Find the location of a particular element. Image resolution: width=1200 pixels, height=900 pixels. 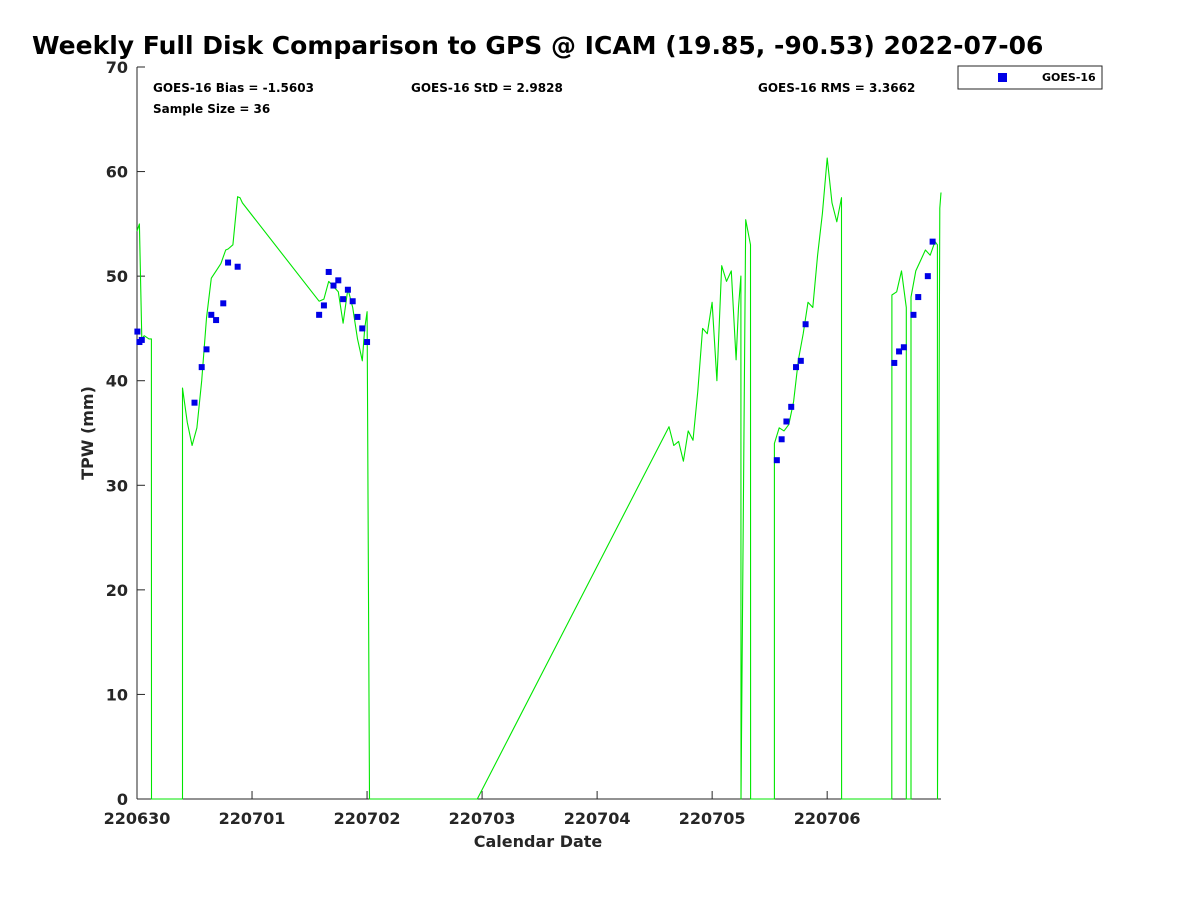

legend-box is located at coordinates (1030, 77).